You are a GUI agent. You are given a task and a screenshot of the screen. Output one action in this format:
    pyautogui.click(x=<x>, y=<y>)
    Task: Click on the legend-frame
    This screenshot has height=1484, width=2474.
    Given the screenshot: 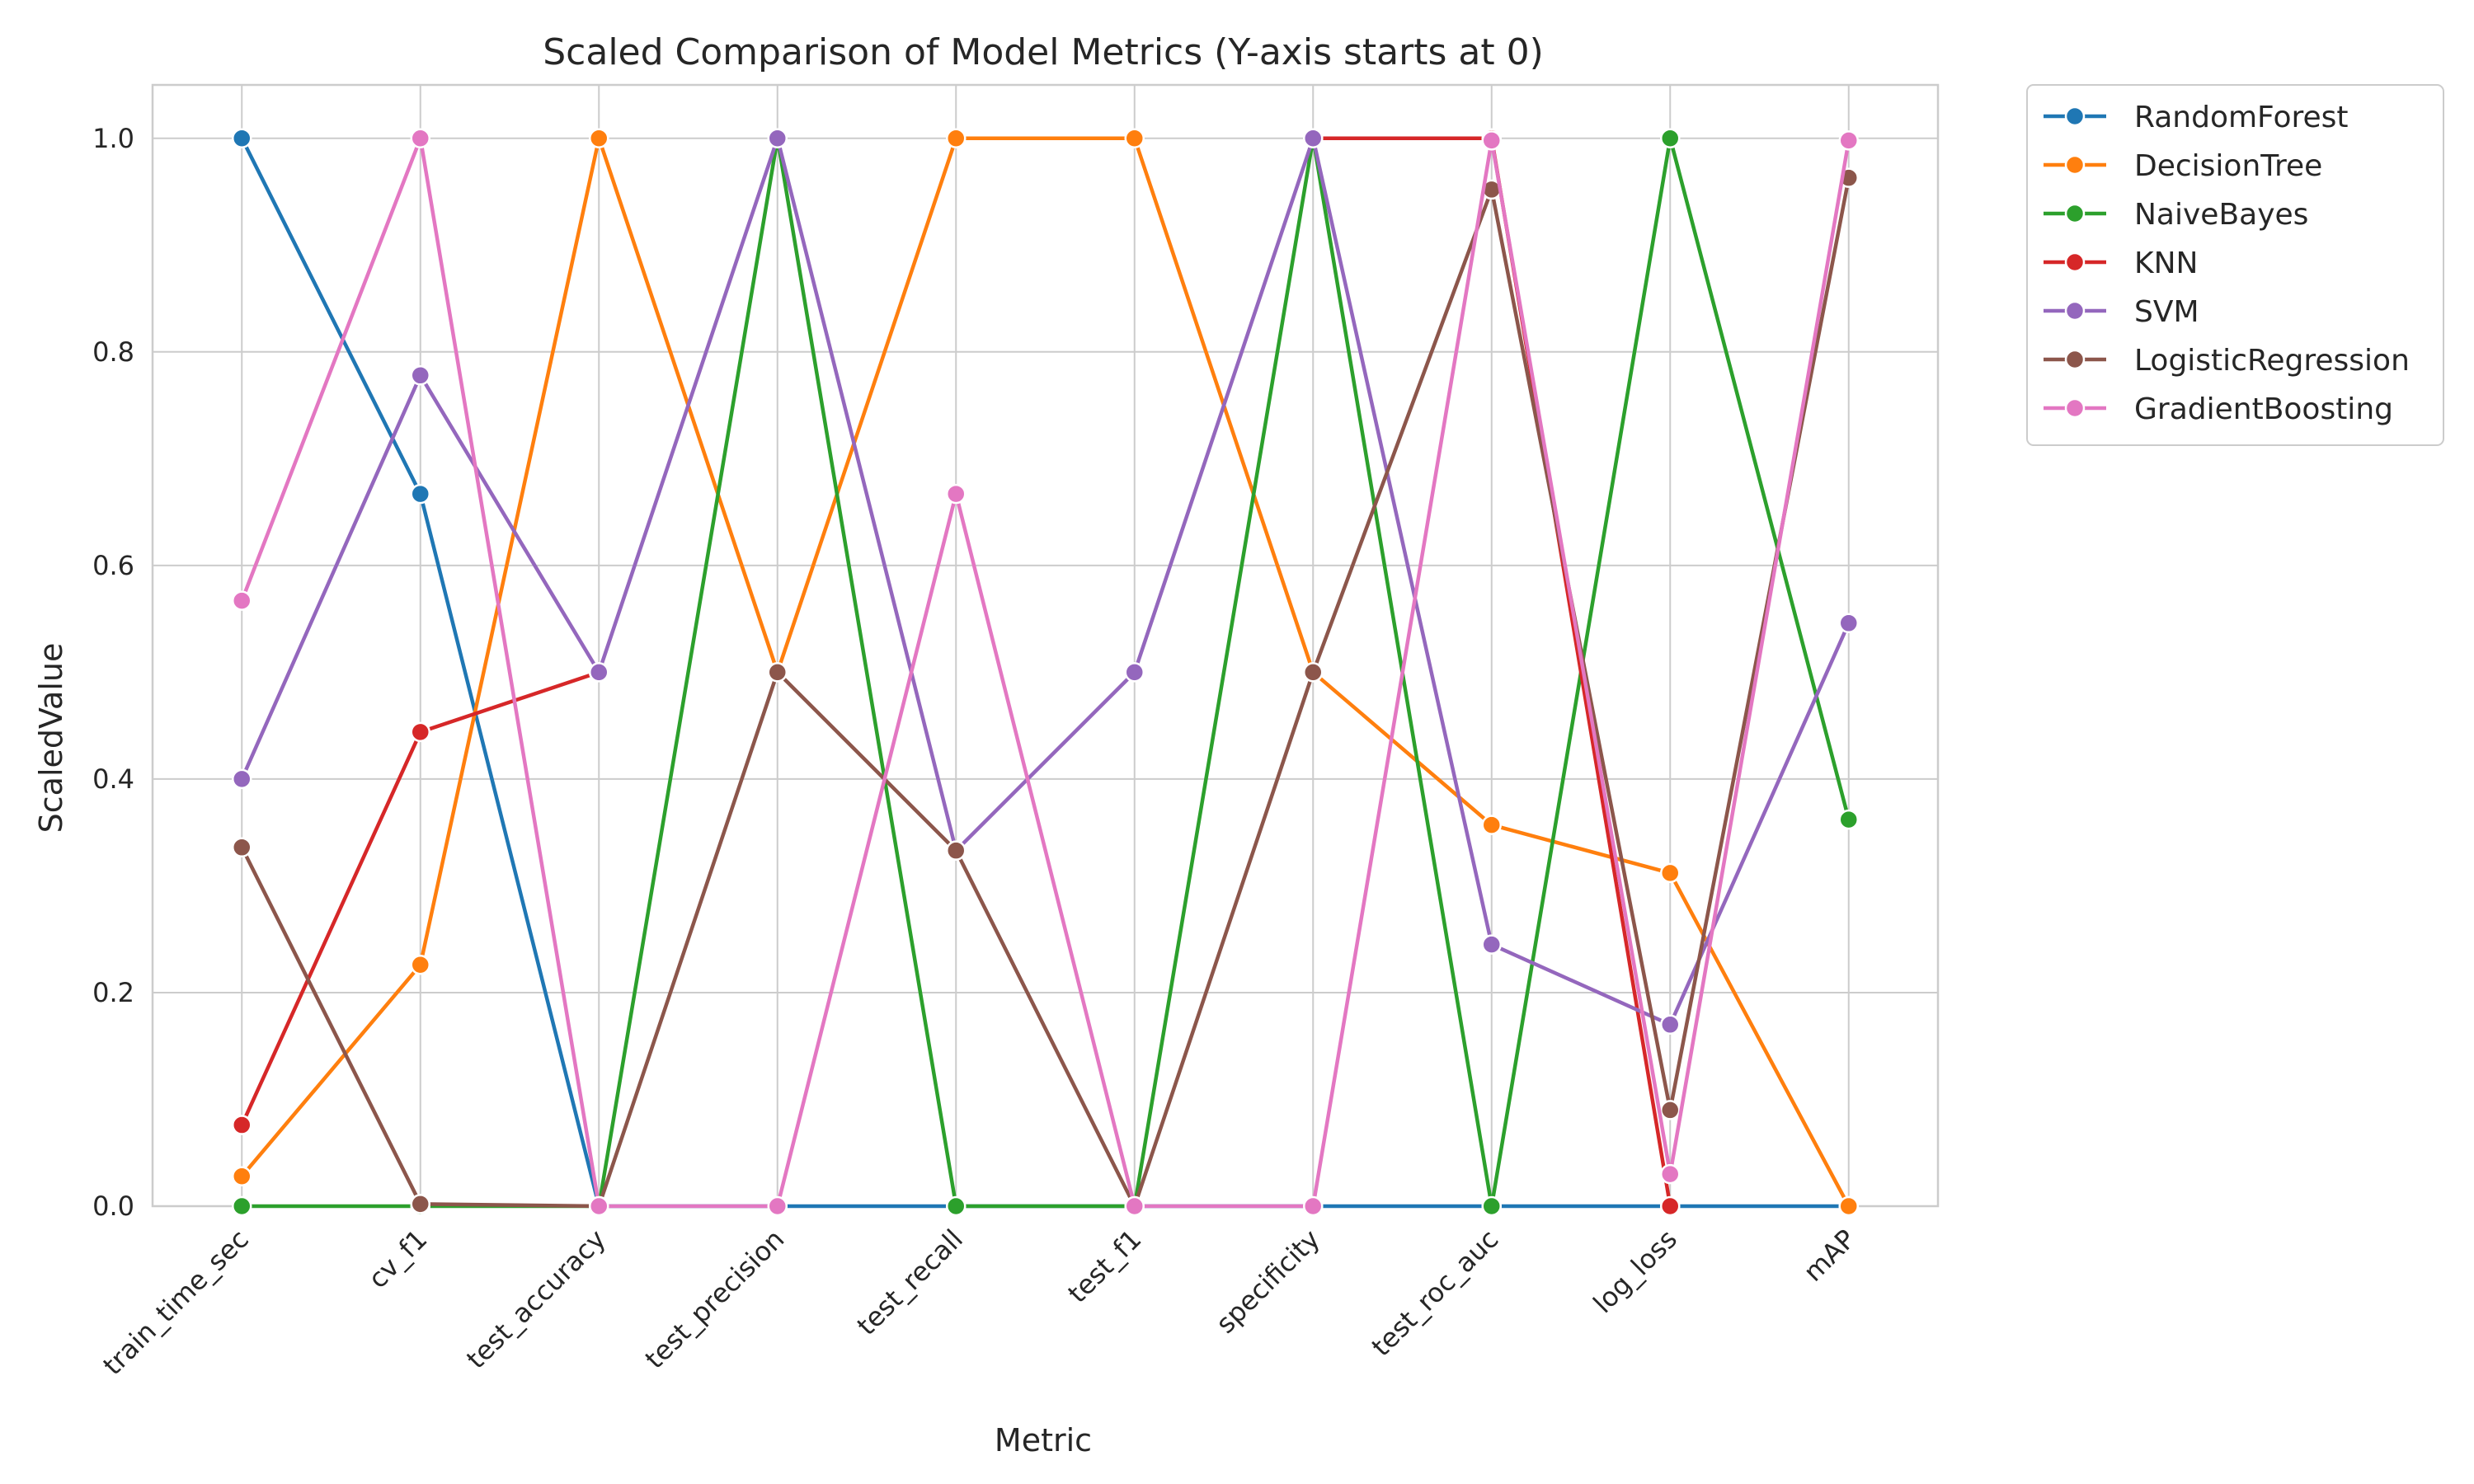 What is the action you would take?
    pyautogui.click(x=2235, y=265)
    